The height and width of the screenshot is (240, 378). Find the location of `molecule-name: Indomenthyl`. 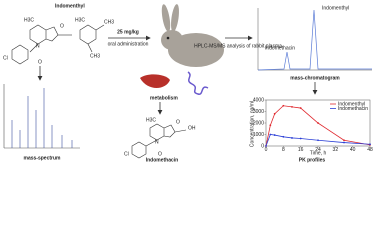

molecule-name: Indomenthyl is located at coordinates (70, 6).